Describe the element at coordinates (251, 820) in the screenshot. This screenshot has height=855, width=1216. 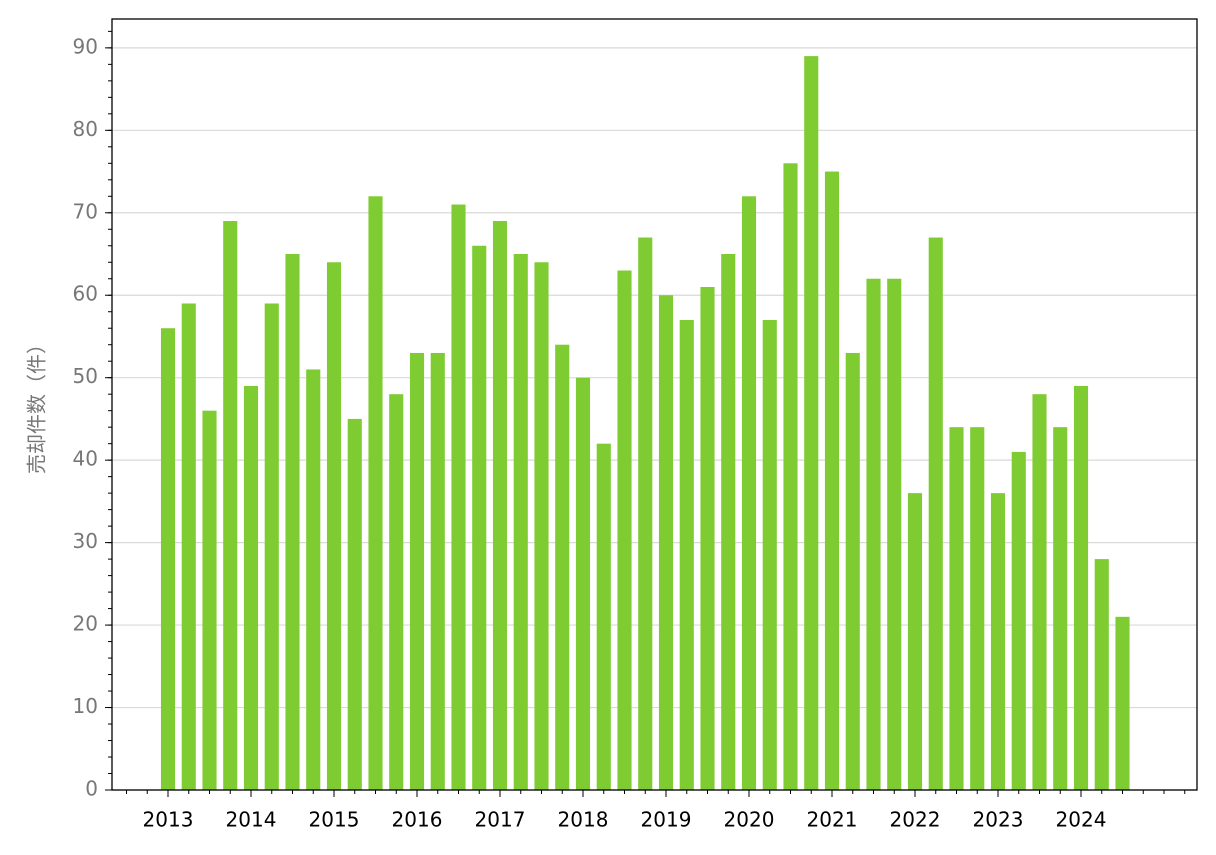
I see `x-tick-label: 2014` at that location.